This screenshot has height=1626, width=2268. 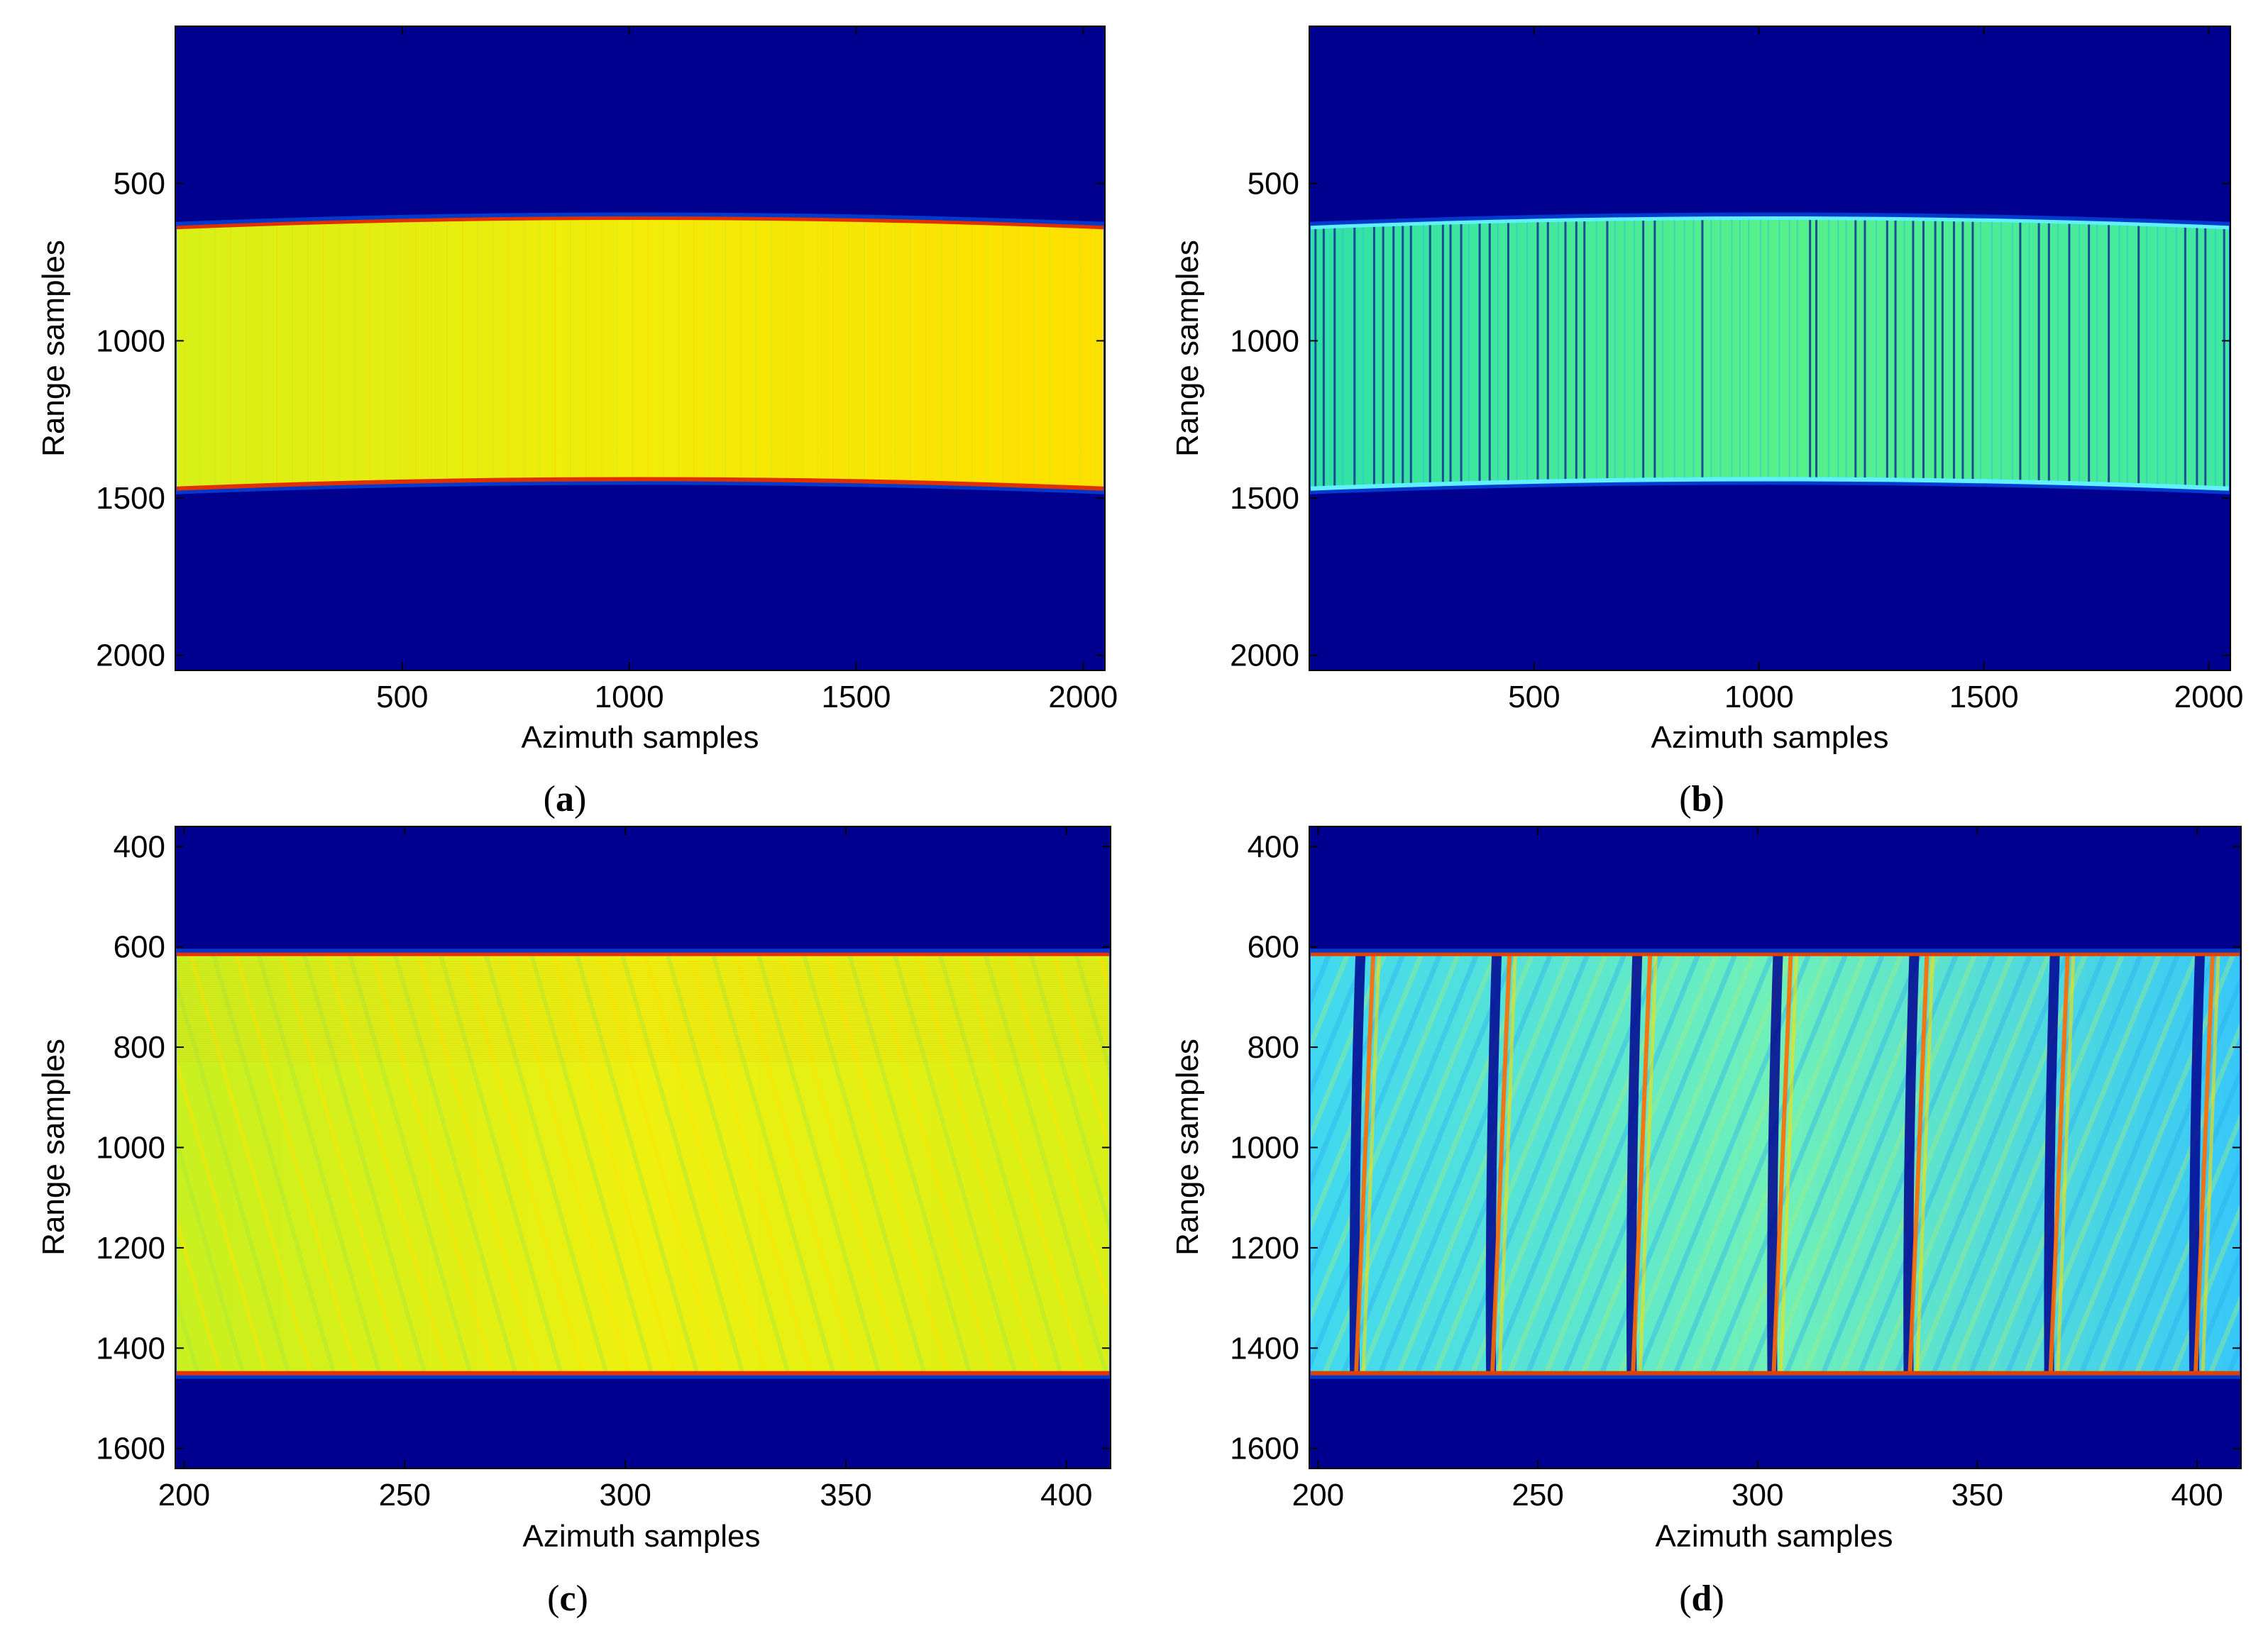 What do you see at coordinates (139, 846) in the screenshot?
I see `panel-c-ytick-label: 400` at bounding box center [139, 846].